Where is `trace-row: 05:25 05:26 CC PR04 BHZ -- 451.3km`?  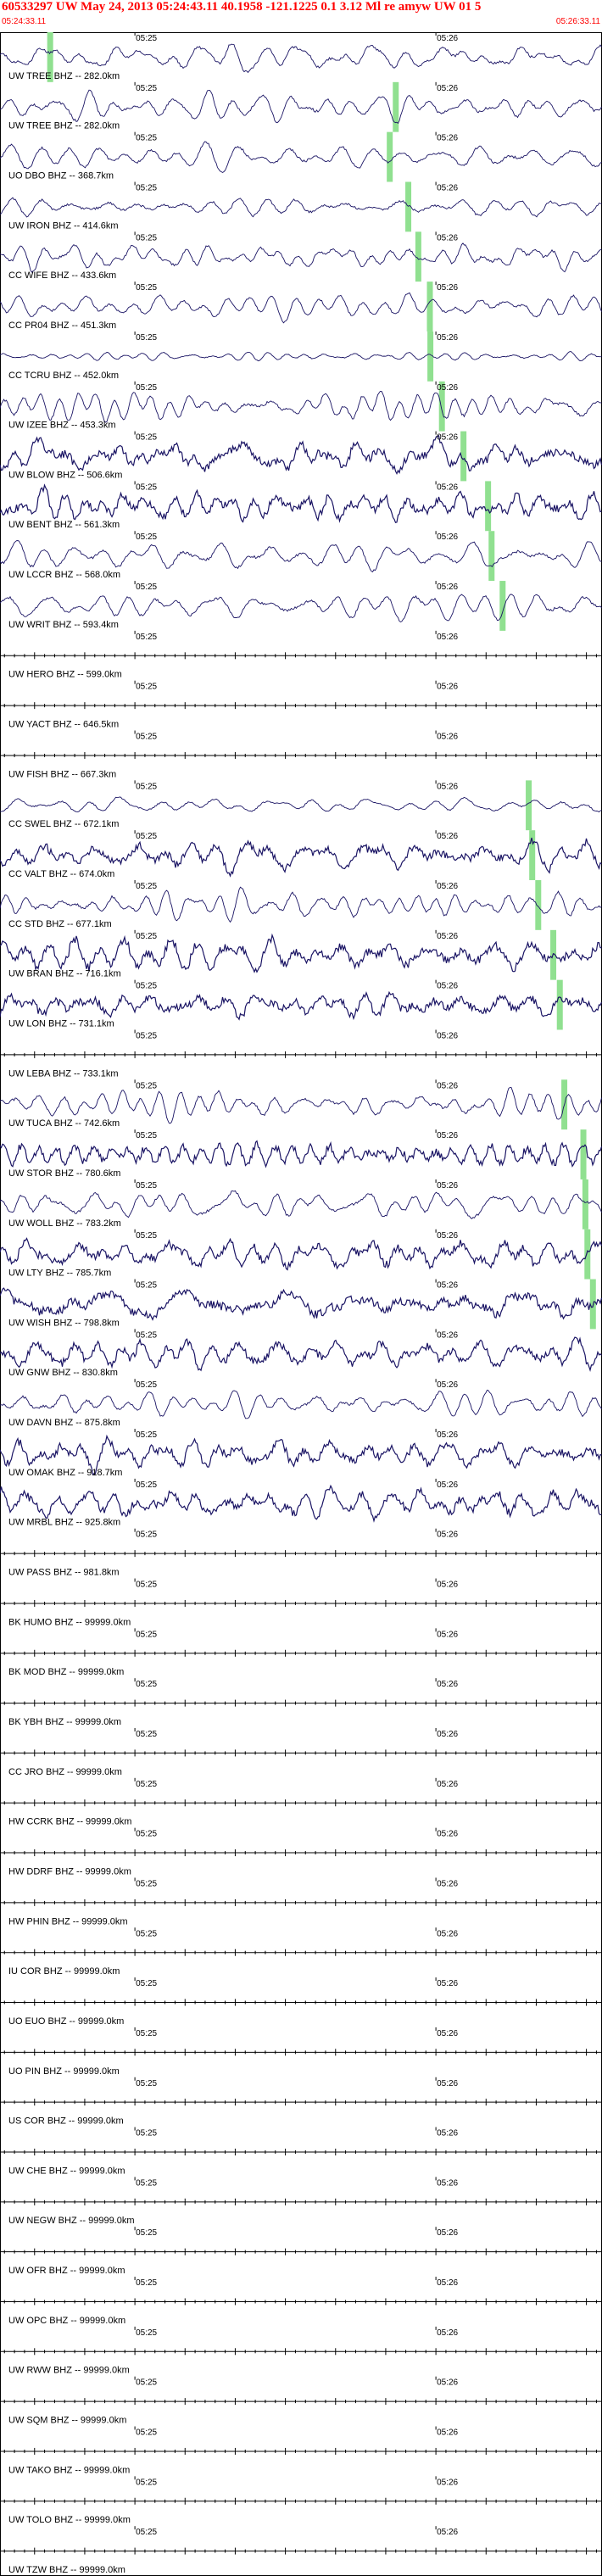
trace-row: 05:25 05:26 CC PR04 BHZ -- 451.3km is located at coordinates (301, 307).